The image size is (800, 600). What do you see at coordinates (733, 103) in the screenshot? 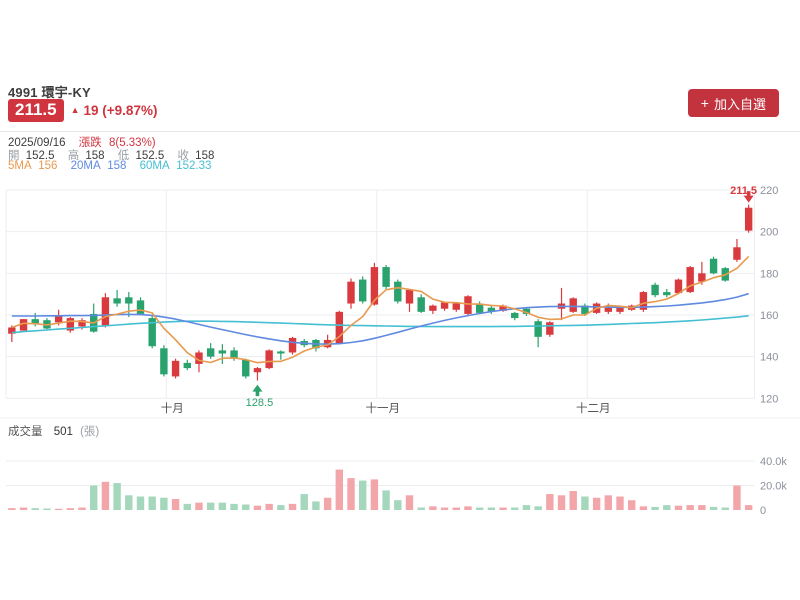
I see `add-to-watchlist-button: + 加入自選` at bounding box center [733, 103].